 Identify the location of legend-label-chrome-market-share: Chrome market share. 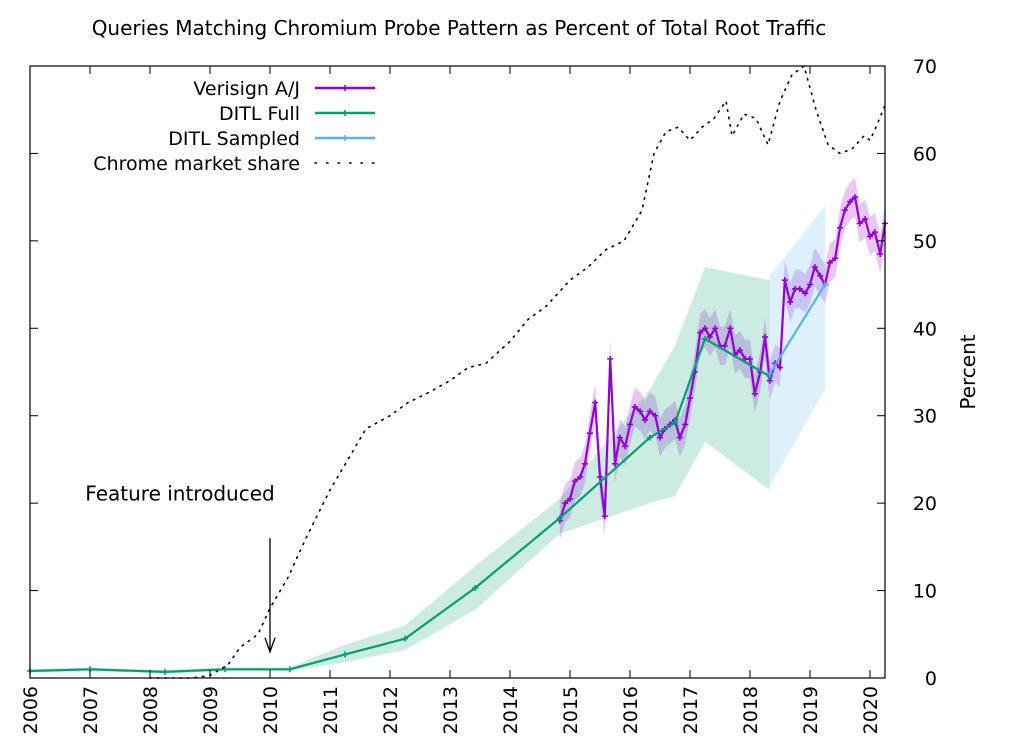
(196, 164).